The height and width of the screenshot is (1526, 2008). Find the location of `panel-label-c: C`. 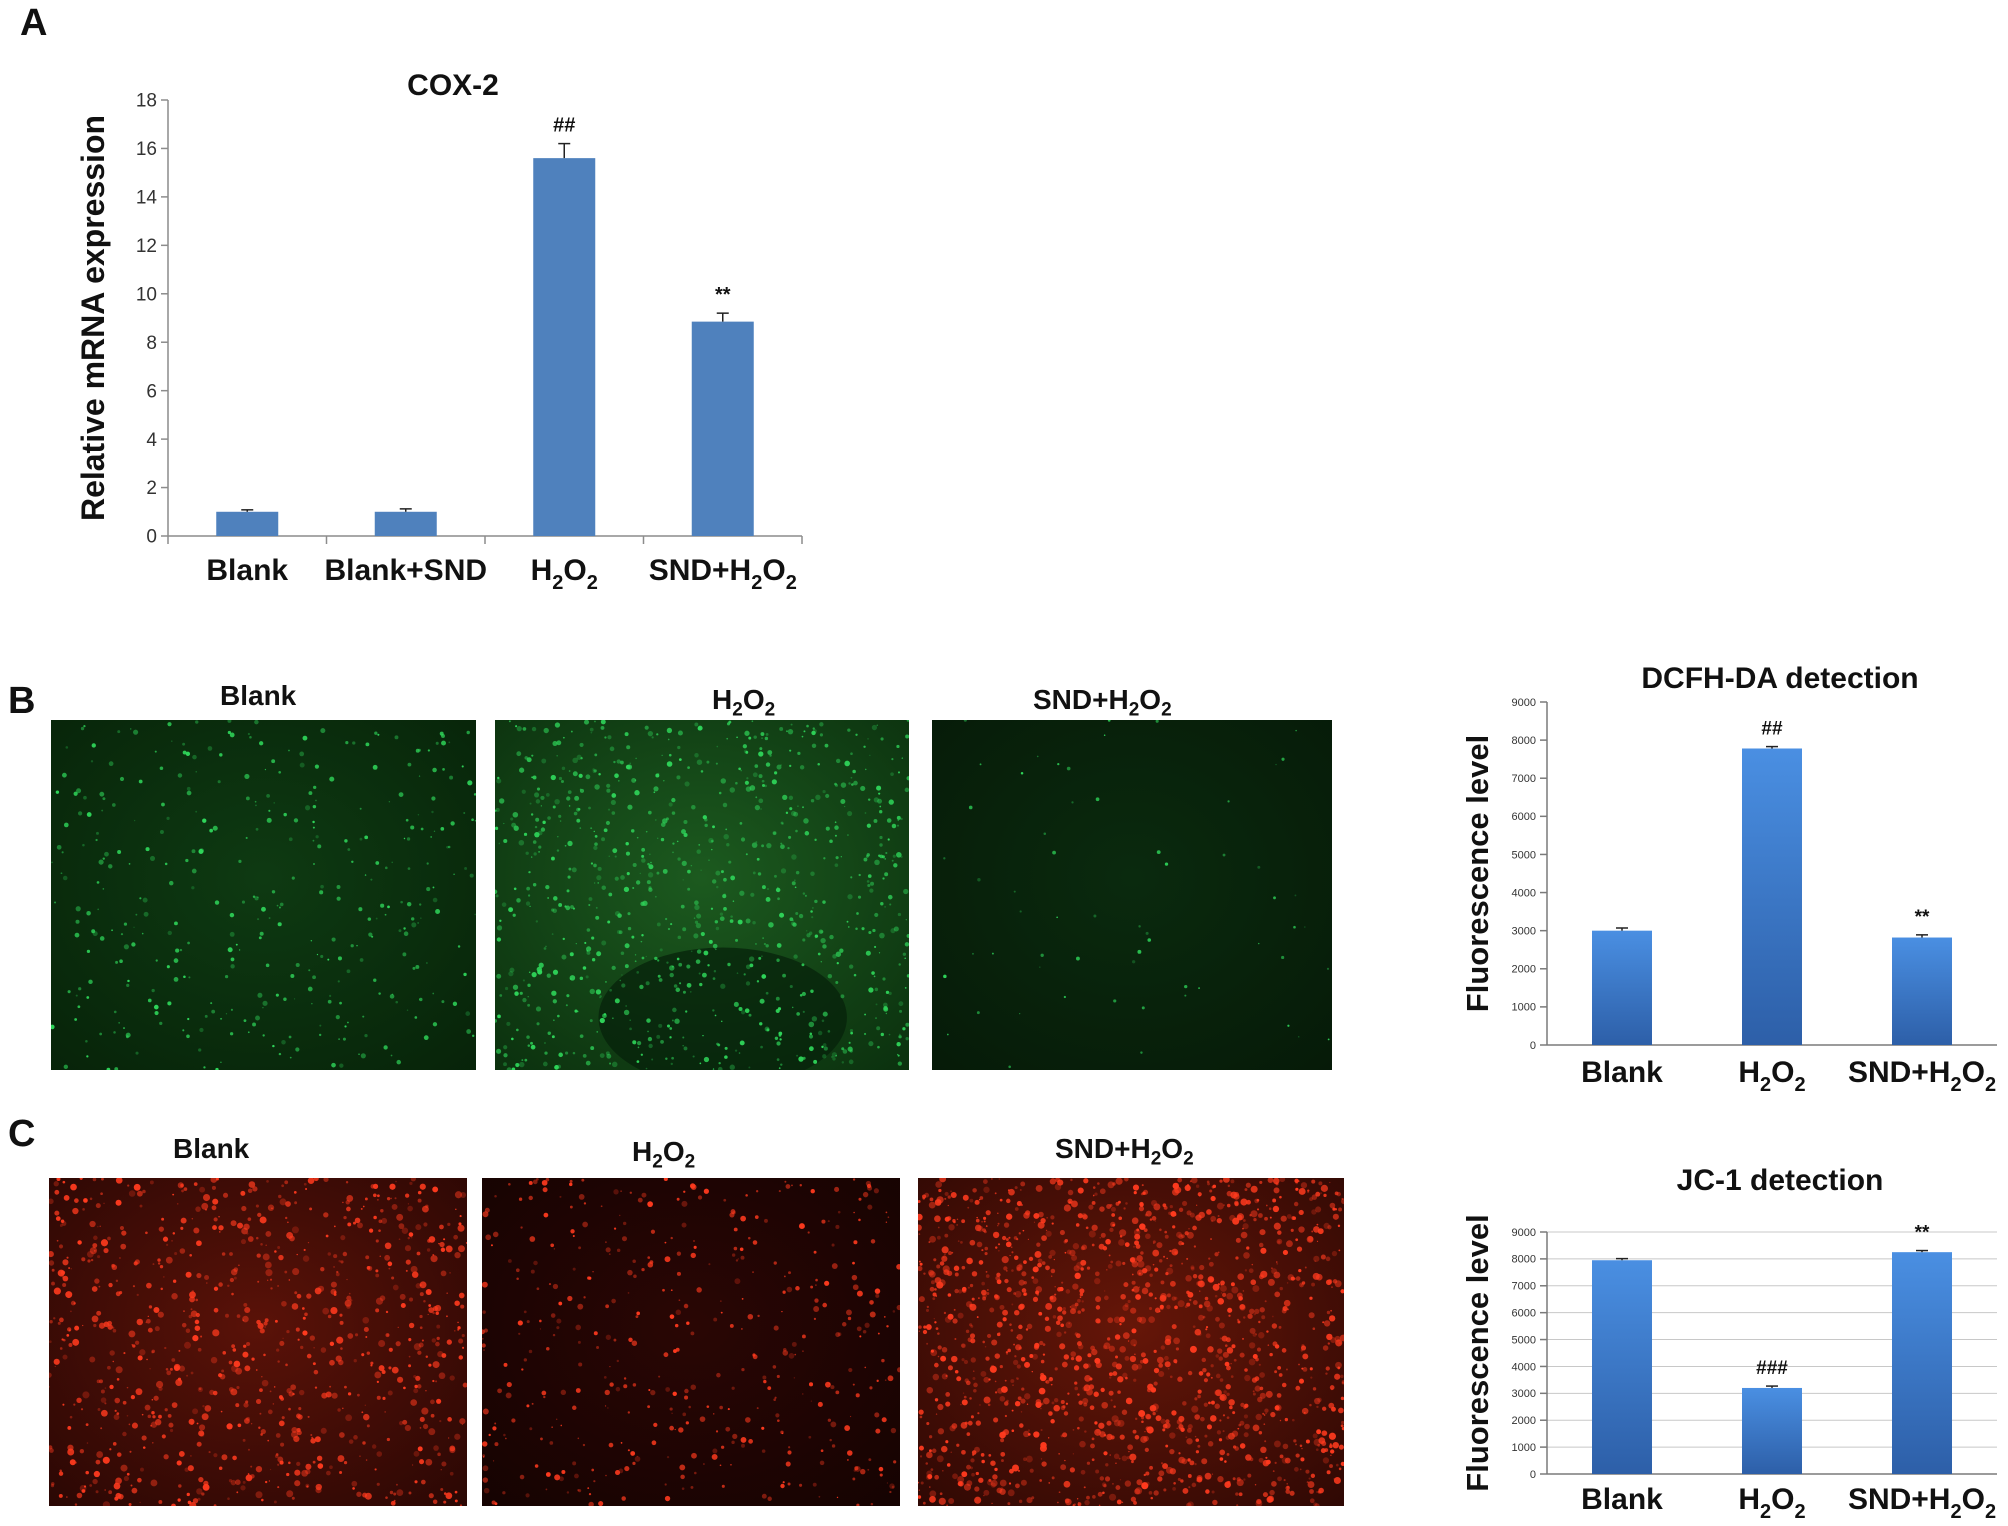

panel-label-c: C is located at coordinates (22, 1134).